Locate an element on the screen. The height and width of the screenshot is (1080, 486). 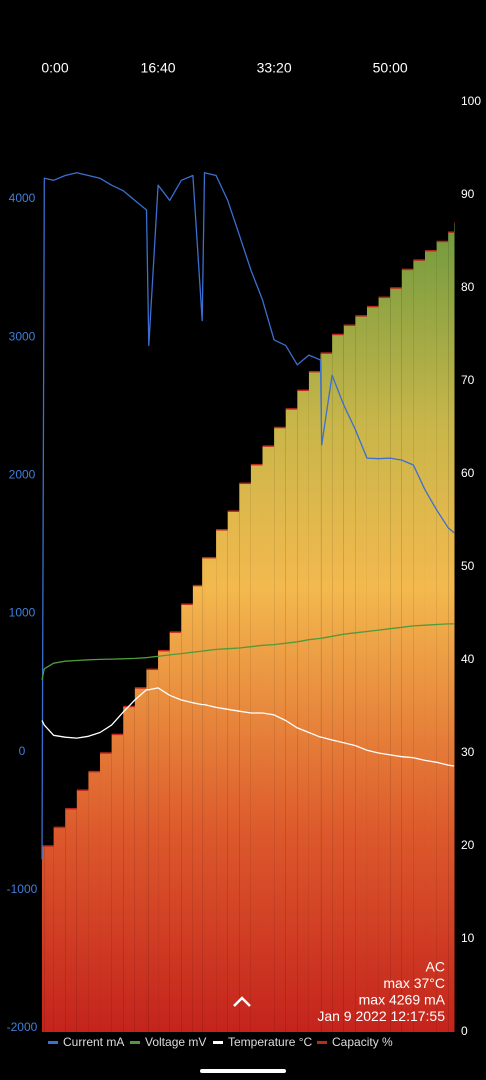
y-tick-label: 1000 is located at coordinates (22, 613).